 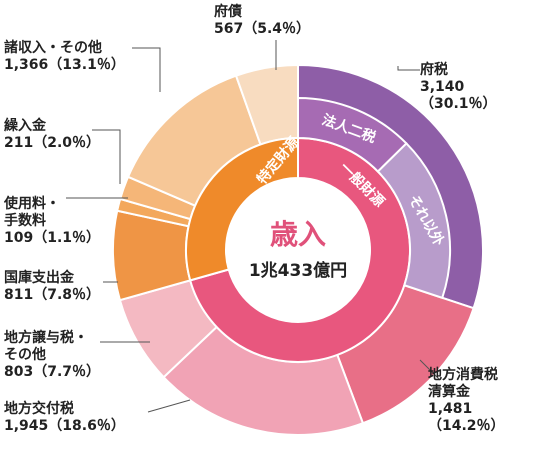 What do you see at coordinates (52, 295) in the screenshot?
I see `slice-label-line: 811（7.8％）` at bounding box center [52, 295].